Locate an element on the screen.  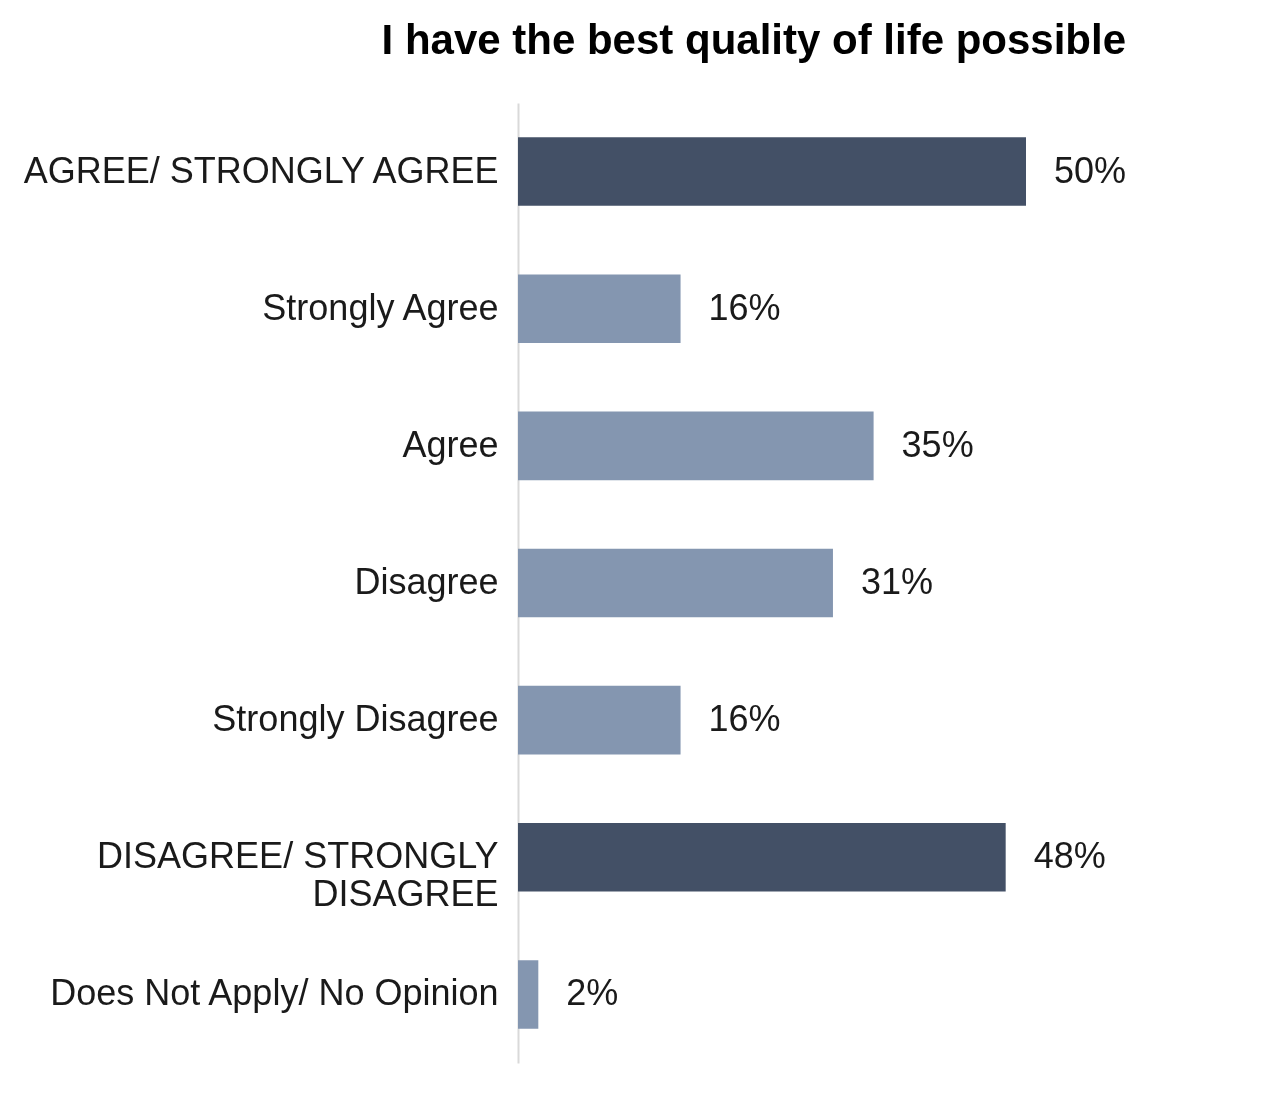
data-label: 48% is located at coordinates (1069, 856).